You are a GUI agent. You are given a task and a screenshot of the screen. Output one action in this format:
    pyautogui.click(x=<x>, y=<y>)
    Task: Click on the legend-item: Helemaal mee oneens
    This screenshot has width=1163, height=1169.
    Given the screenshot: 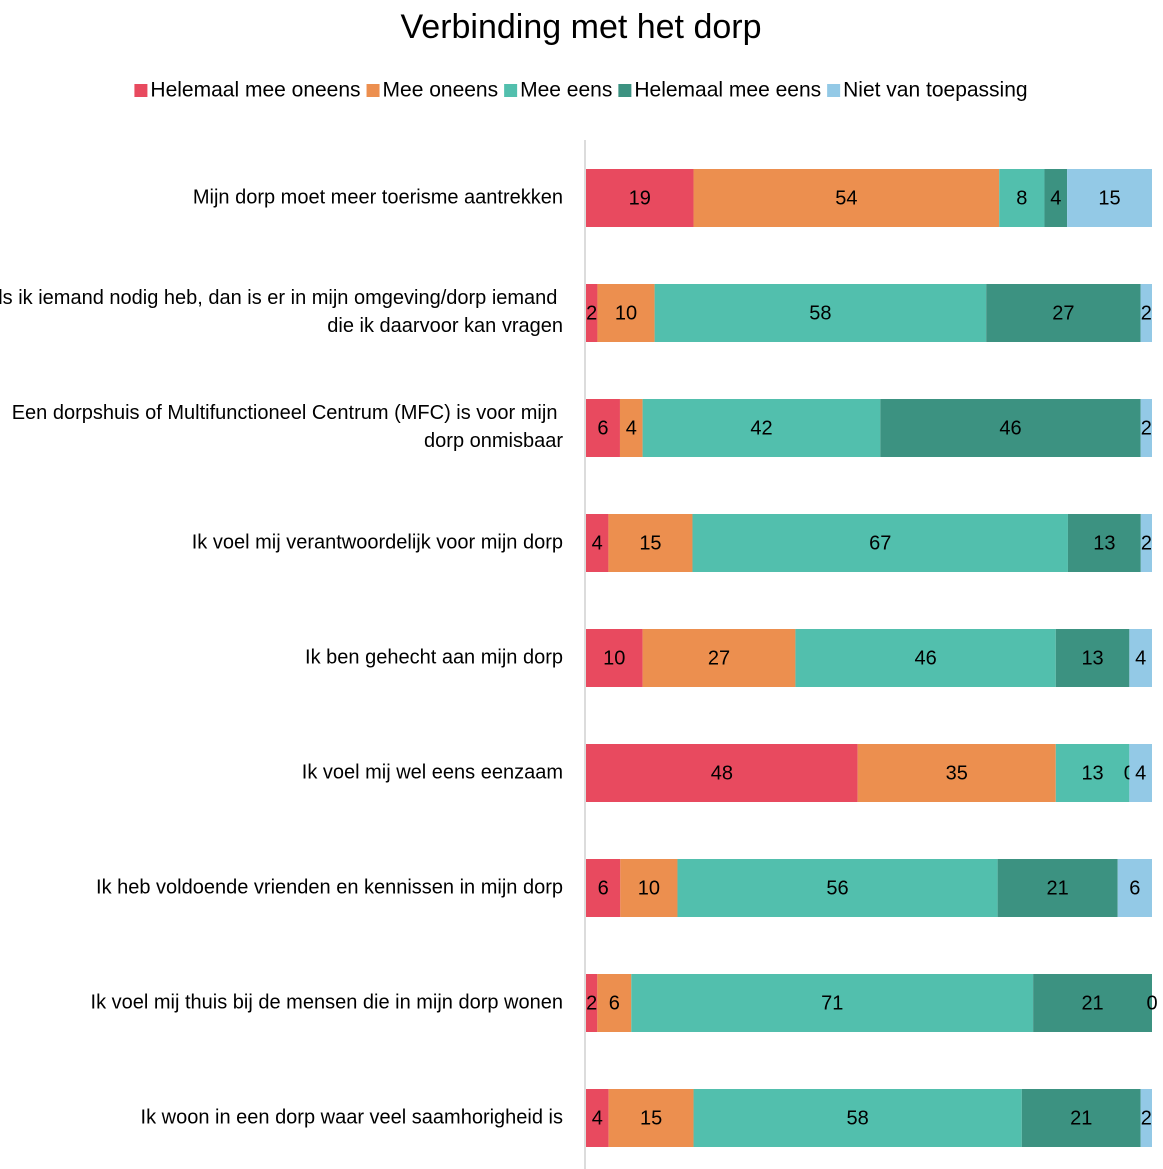 What is the action you would take?
    pyautogui.click(x=247, y=90)
    